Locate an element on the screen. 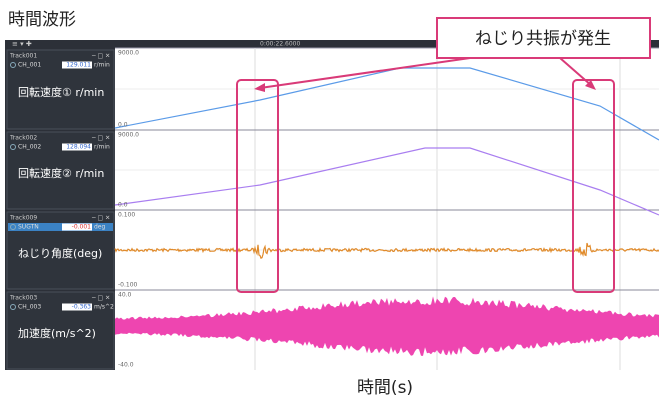 Image resolution: width=659 pixels, height=404 pixels. track-label: ねじり角度(deg) is located at coordinates (60, 253).